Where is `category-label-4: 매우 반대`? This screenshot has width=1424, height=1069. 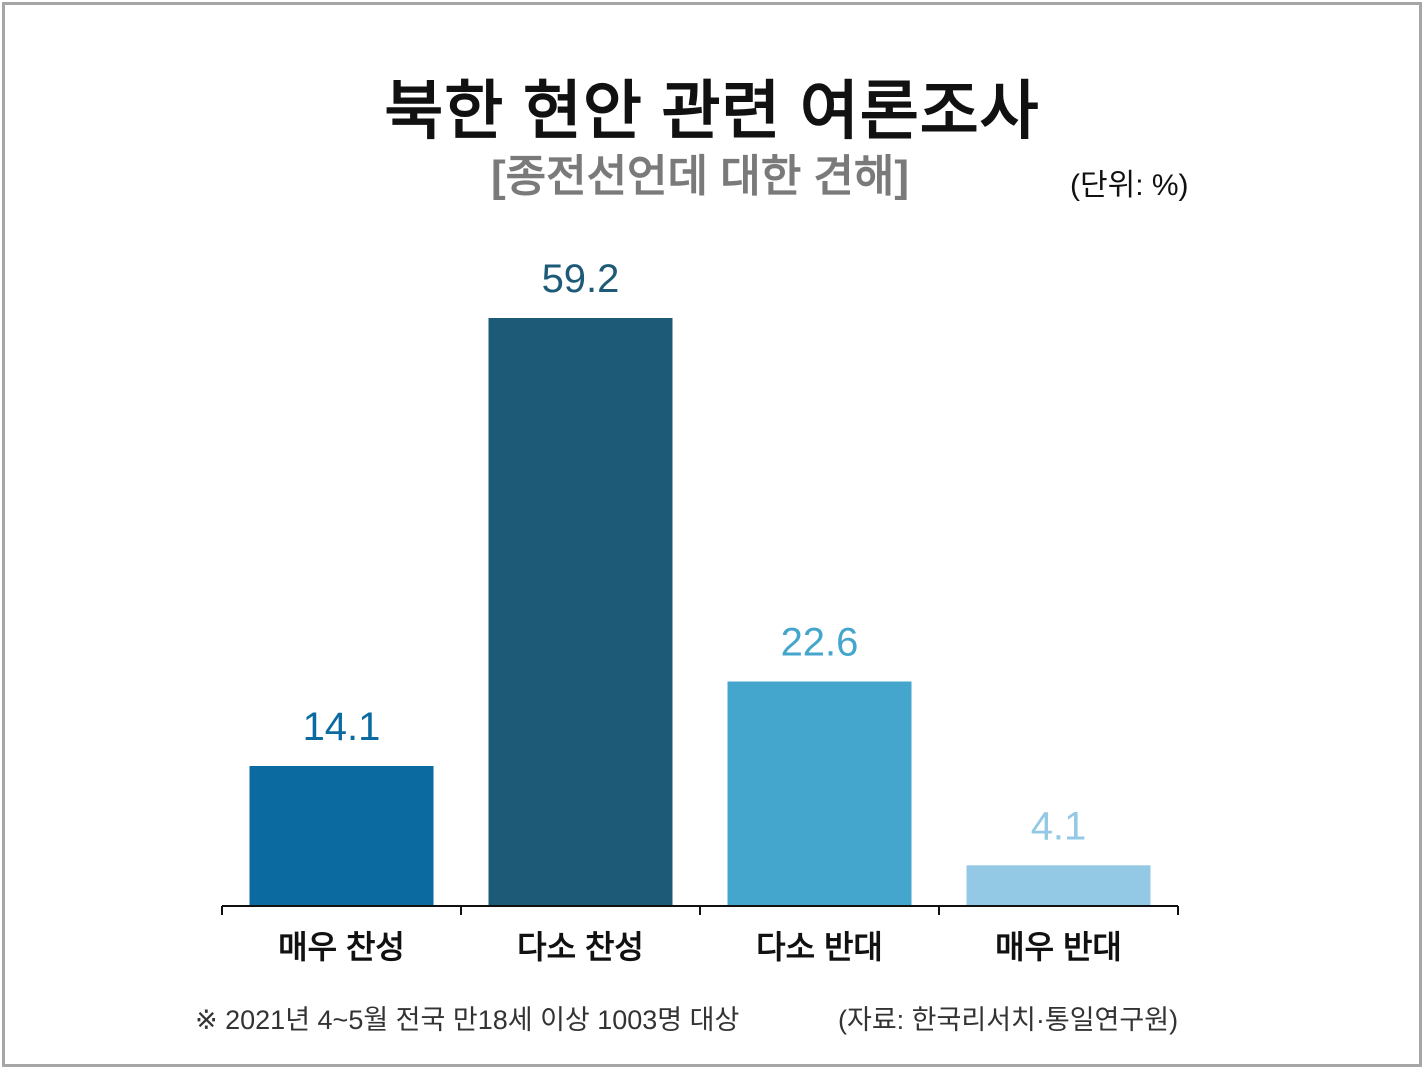
category-label-4: 매우 반대 is located at coordinates (1058, 947).